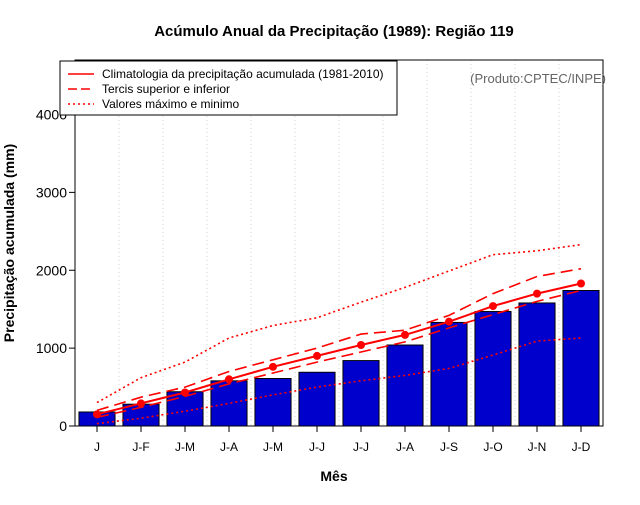 This screenshot has width=640, height=505. Describe the element at coordinates (51, 348) in the screenshot. I see `y-tick-label: 1000` at that location.